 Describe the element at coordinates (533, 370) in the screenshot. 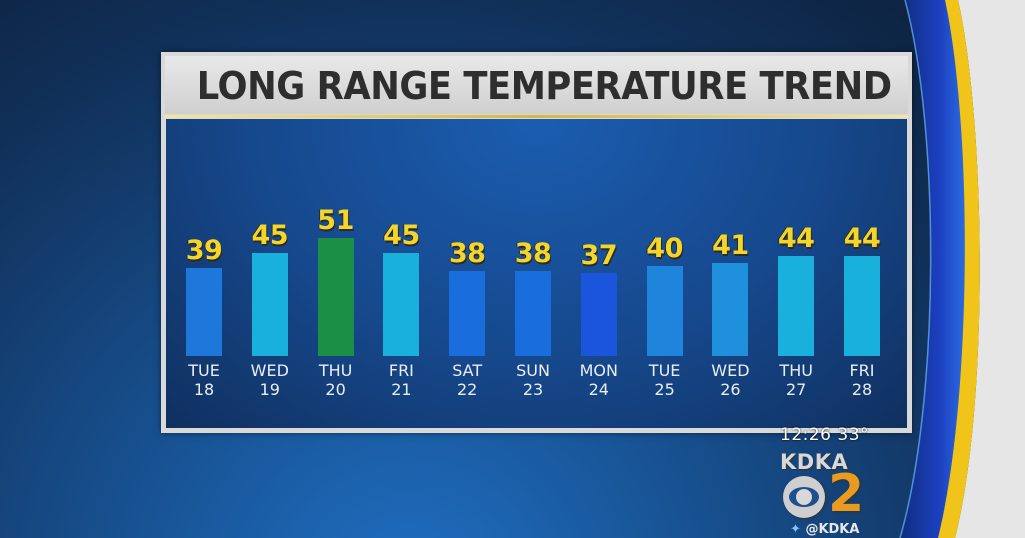

I see `day-name: SUN` at that location.